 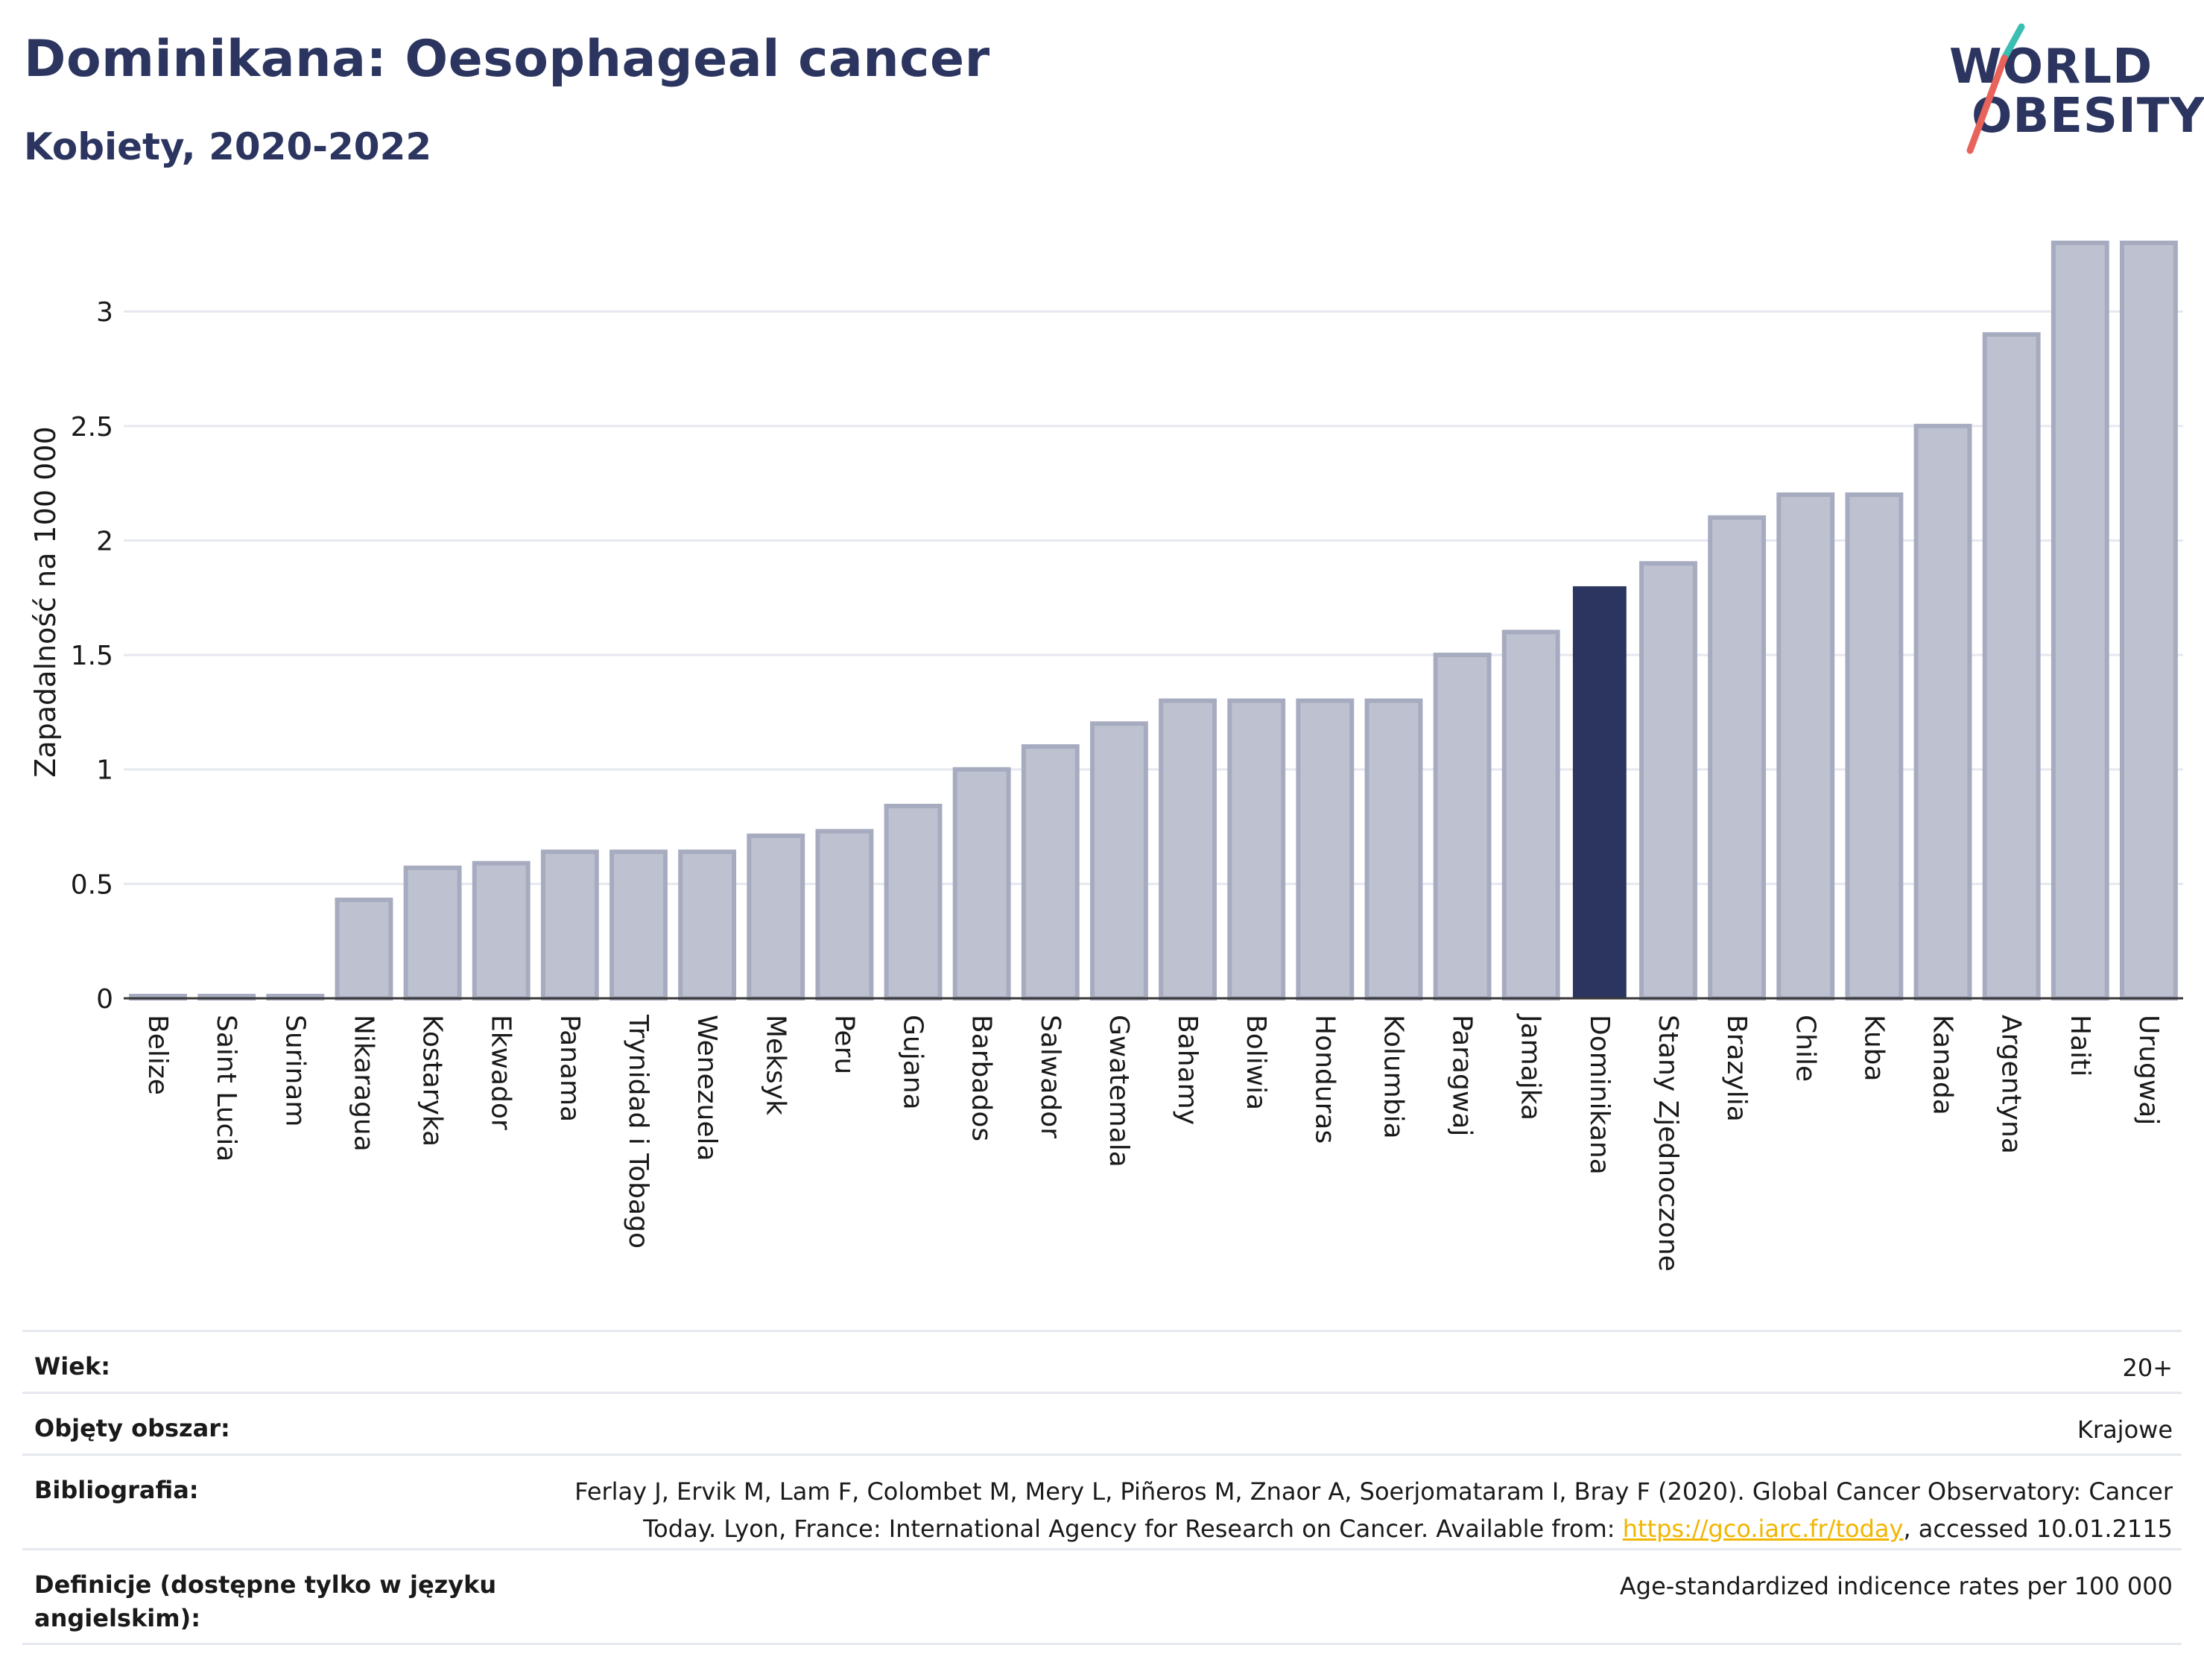 I want to click on bar-honduras, so click(x=1325, y=849).